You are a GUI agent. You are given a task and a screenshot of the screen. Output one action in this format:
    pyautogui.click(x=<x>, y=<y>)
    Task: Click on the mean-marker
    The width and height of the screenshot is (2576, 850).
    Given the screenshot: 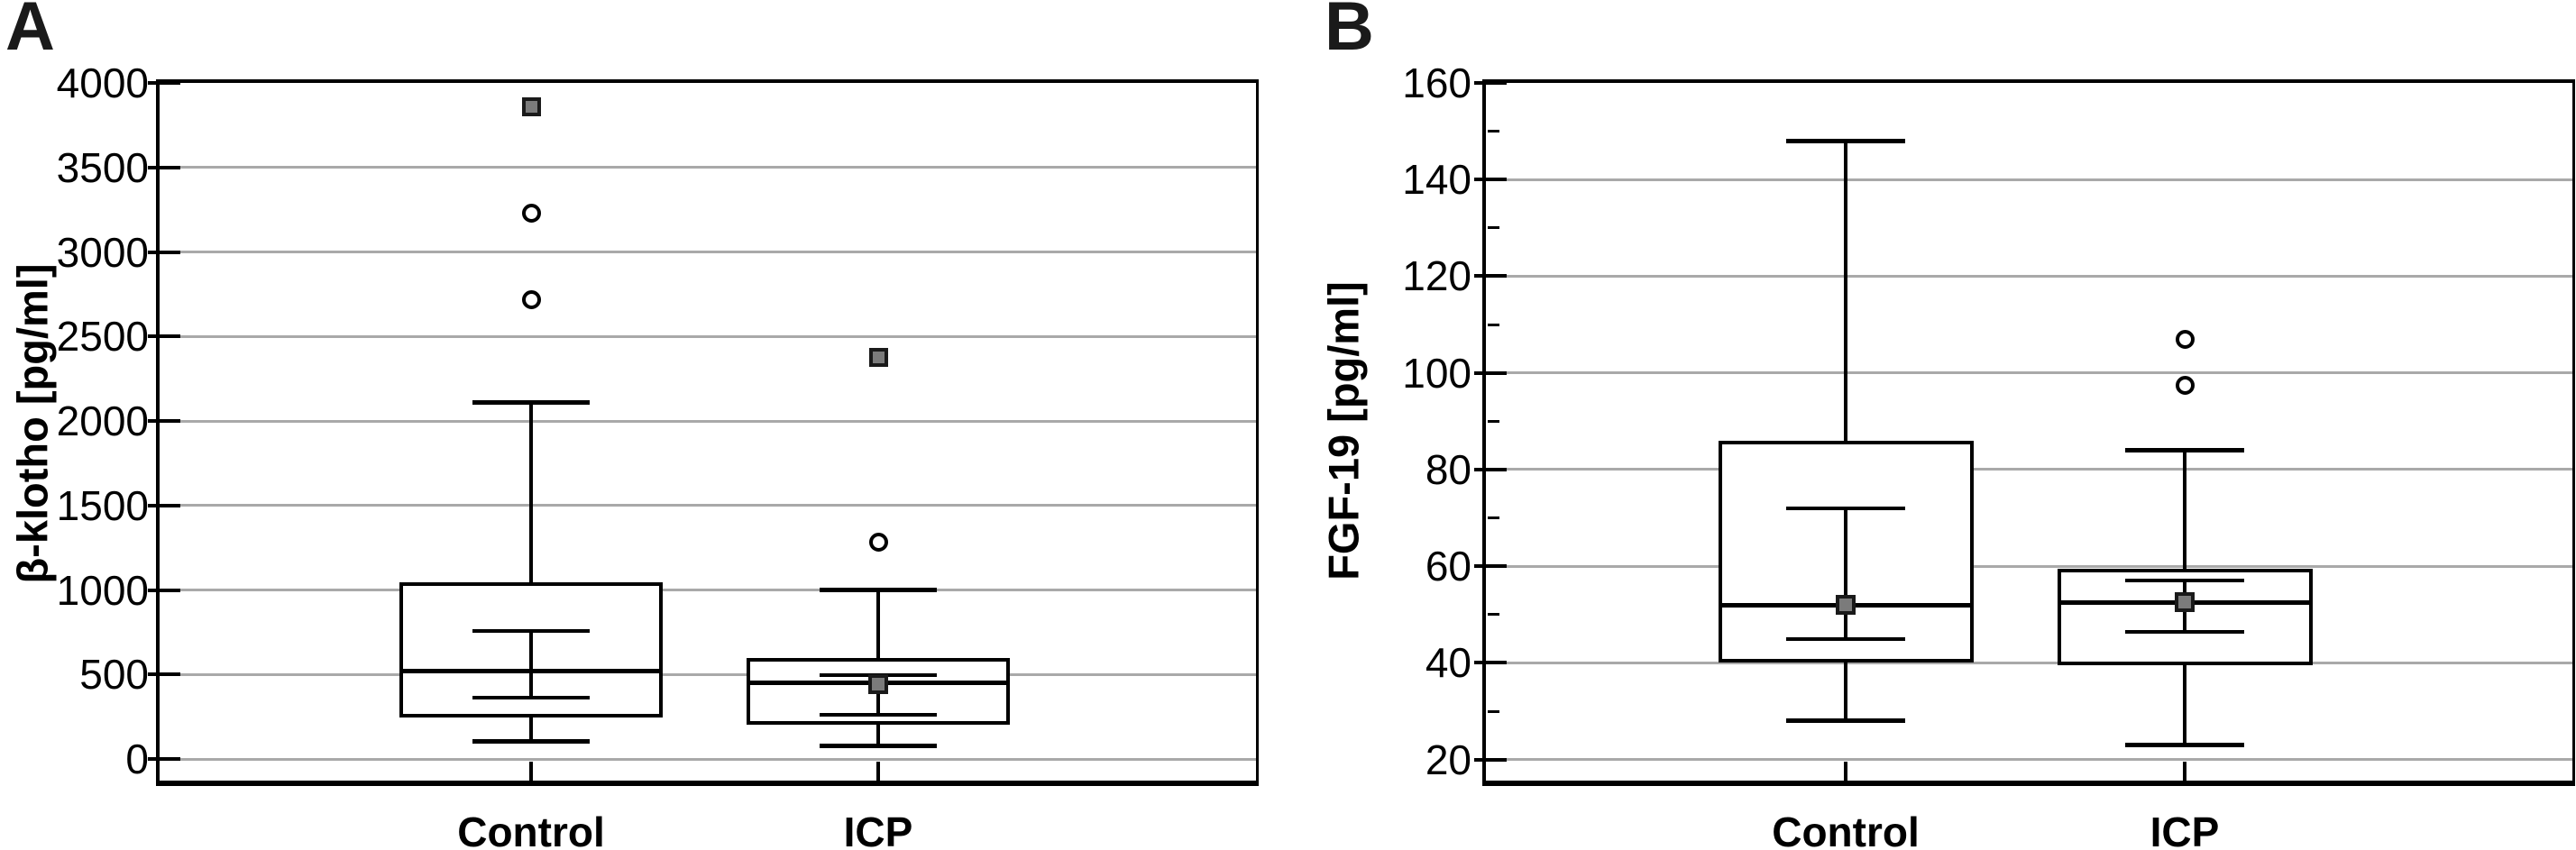 What is the action you would take?
    pyautogui.click(x=2185, y=602)
    